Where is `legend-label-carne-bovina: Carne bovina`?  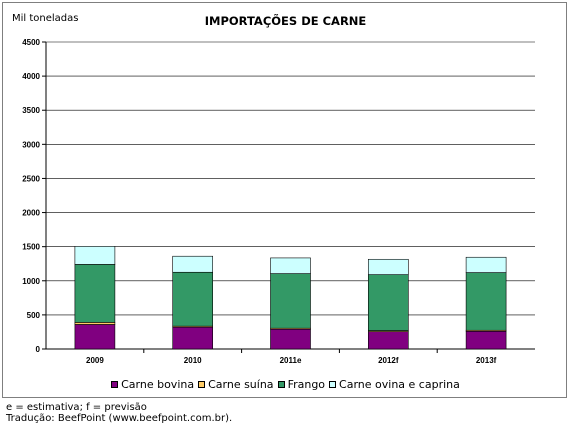
legend-label-carne-bovina: Carne bovina is located at coordinates (158, 384).